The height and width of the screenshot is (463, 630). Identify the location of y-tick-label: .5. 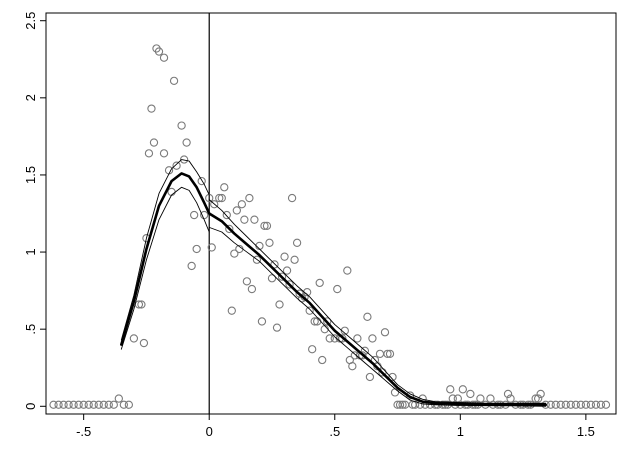
(30, 329).